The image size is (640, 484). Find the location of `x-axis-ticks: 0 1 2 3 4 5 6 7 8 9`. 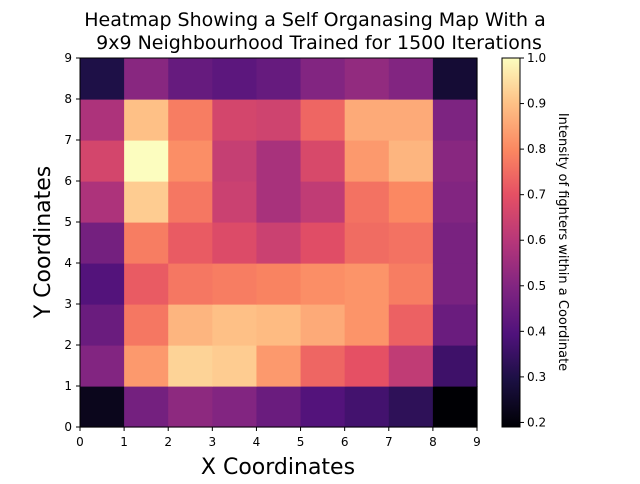

x-axis-ticks: 0 1 2 3 4 5 6 7 8 9 is located at coordinates (278, 438).